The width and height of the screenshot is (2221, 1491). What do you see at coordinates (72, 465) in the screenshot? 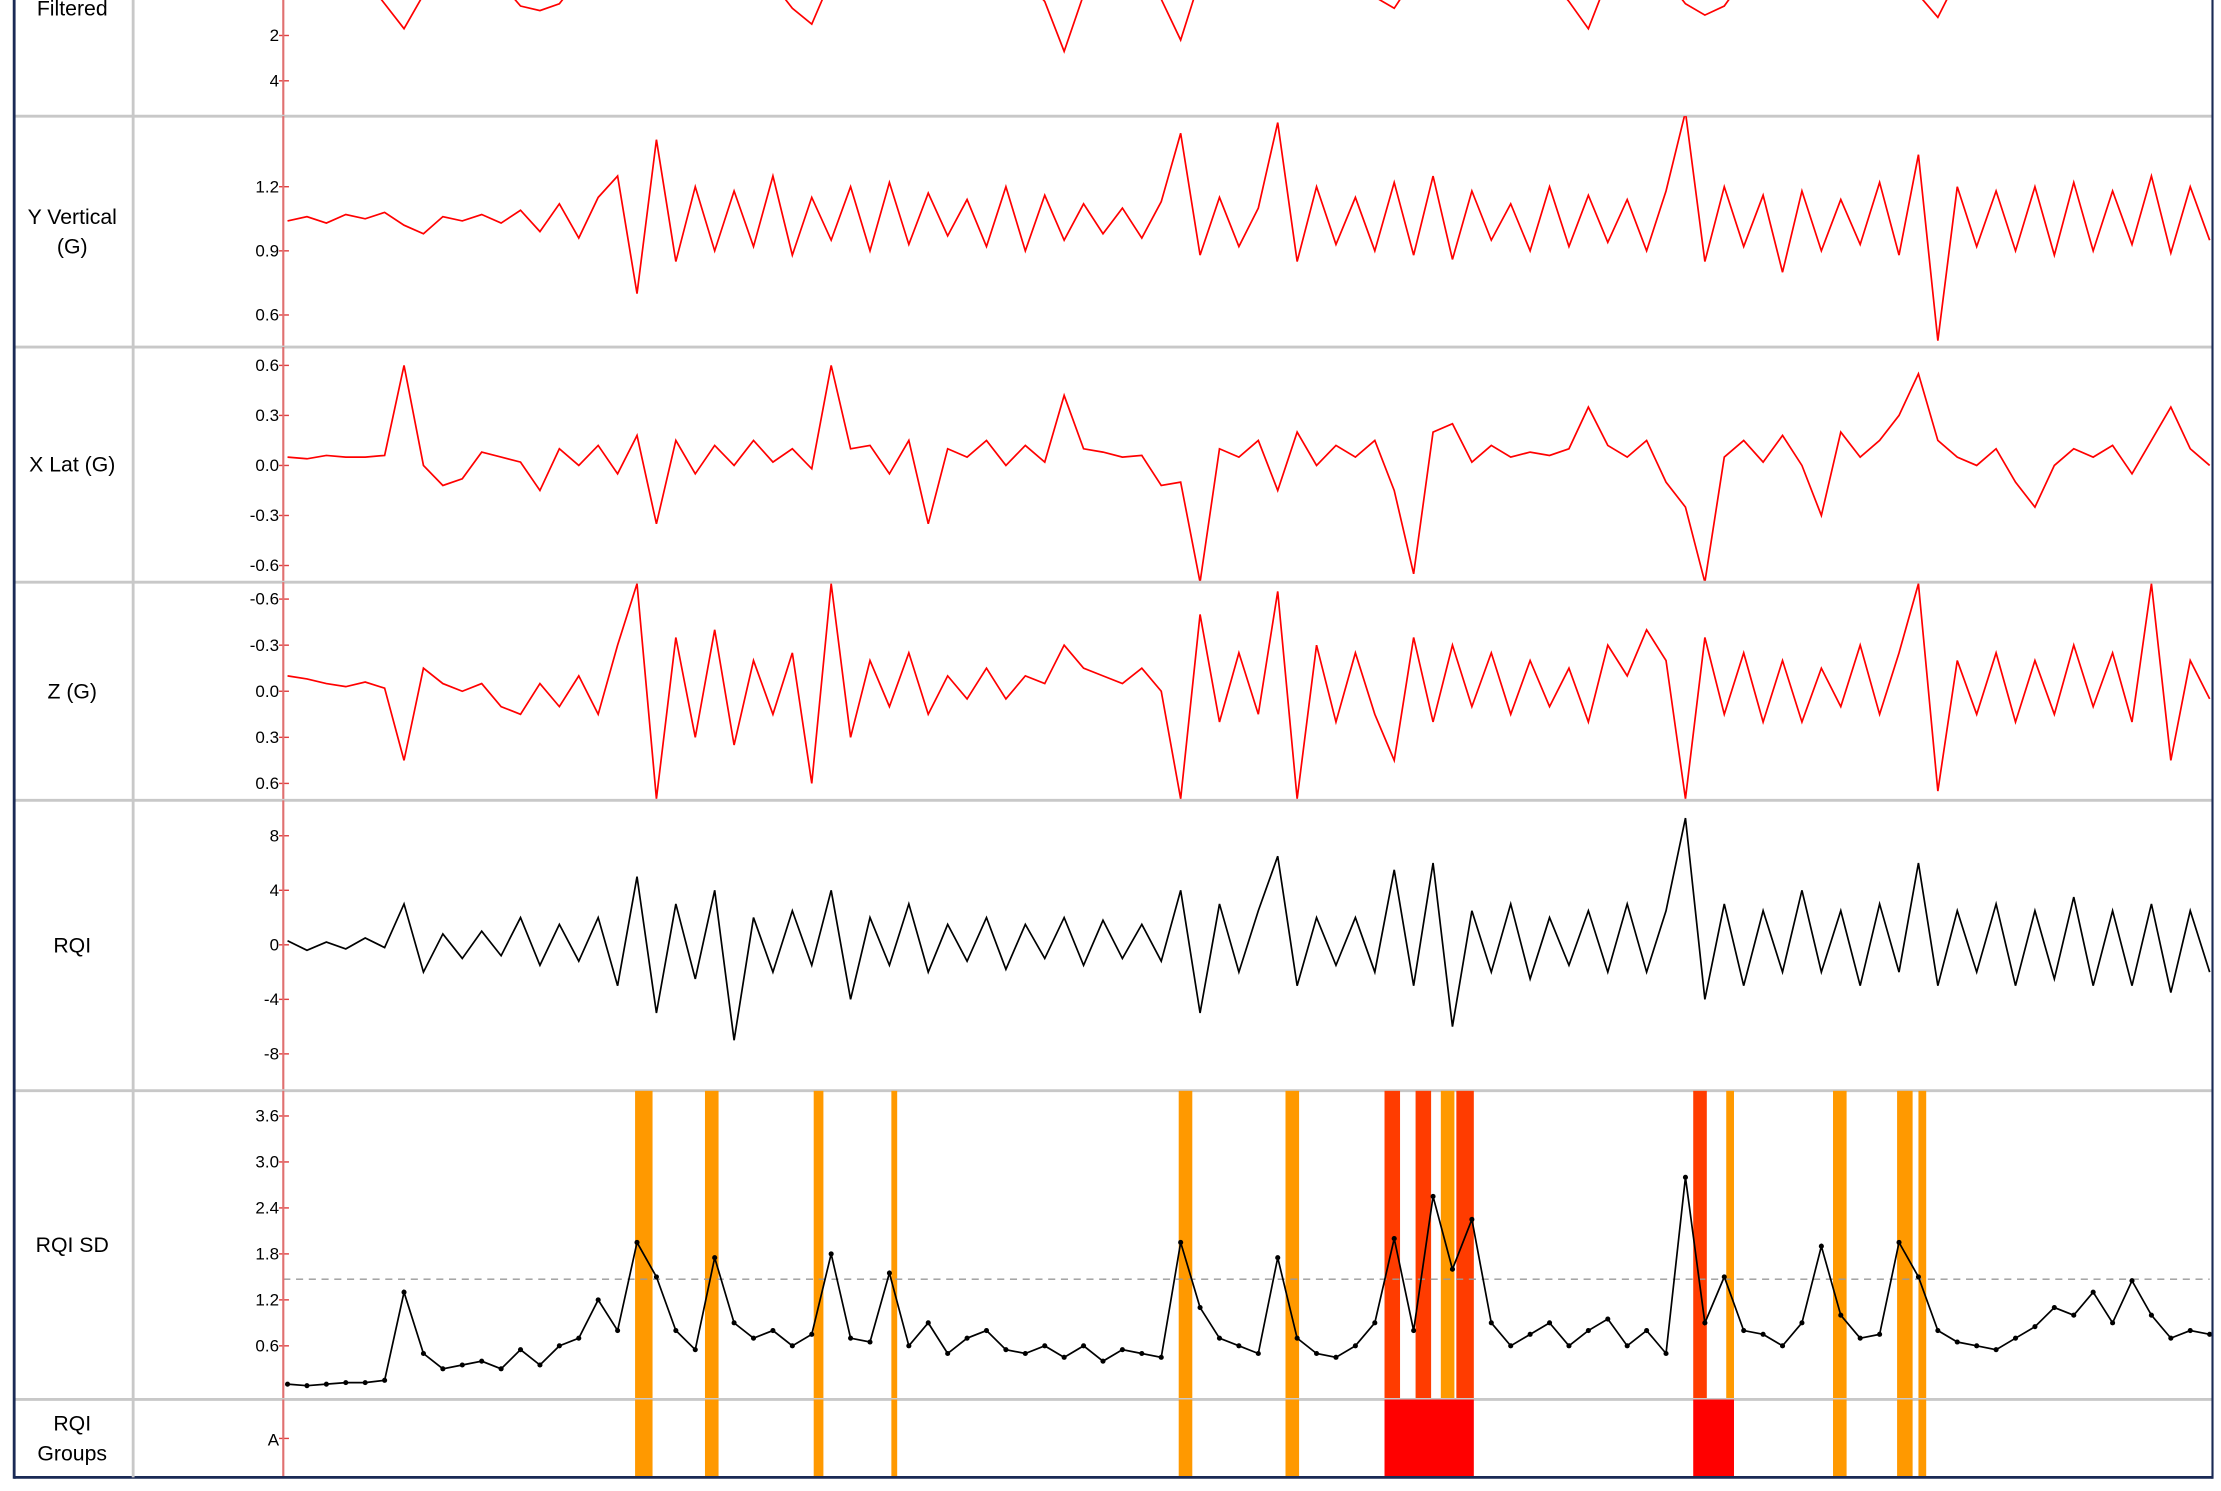
I see `panel-label: X Lat (G)` at bounding box center [72, 465].